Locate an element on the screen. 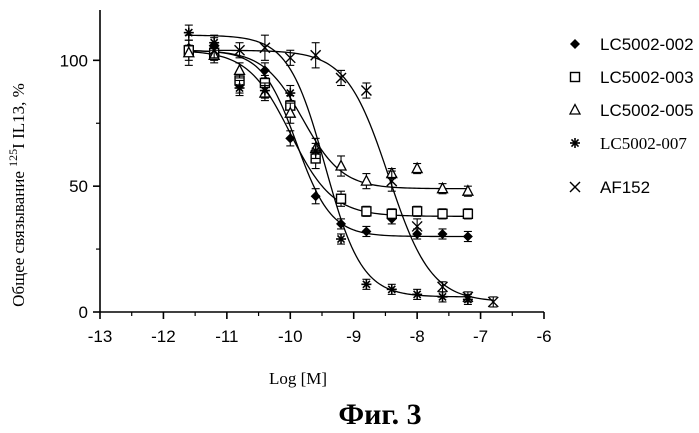 This screenshot has height=433, width=699. y-axis-title-part-2: I IL13, % is located at coordinates (18, 116).